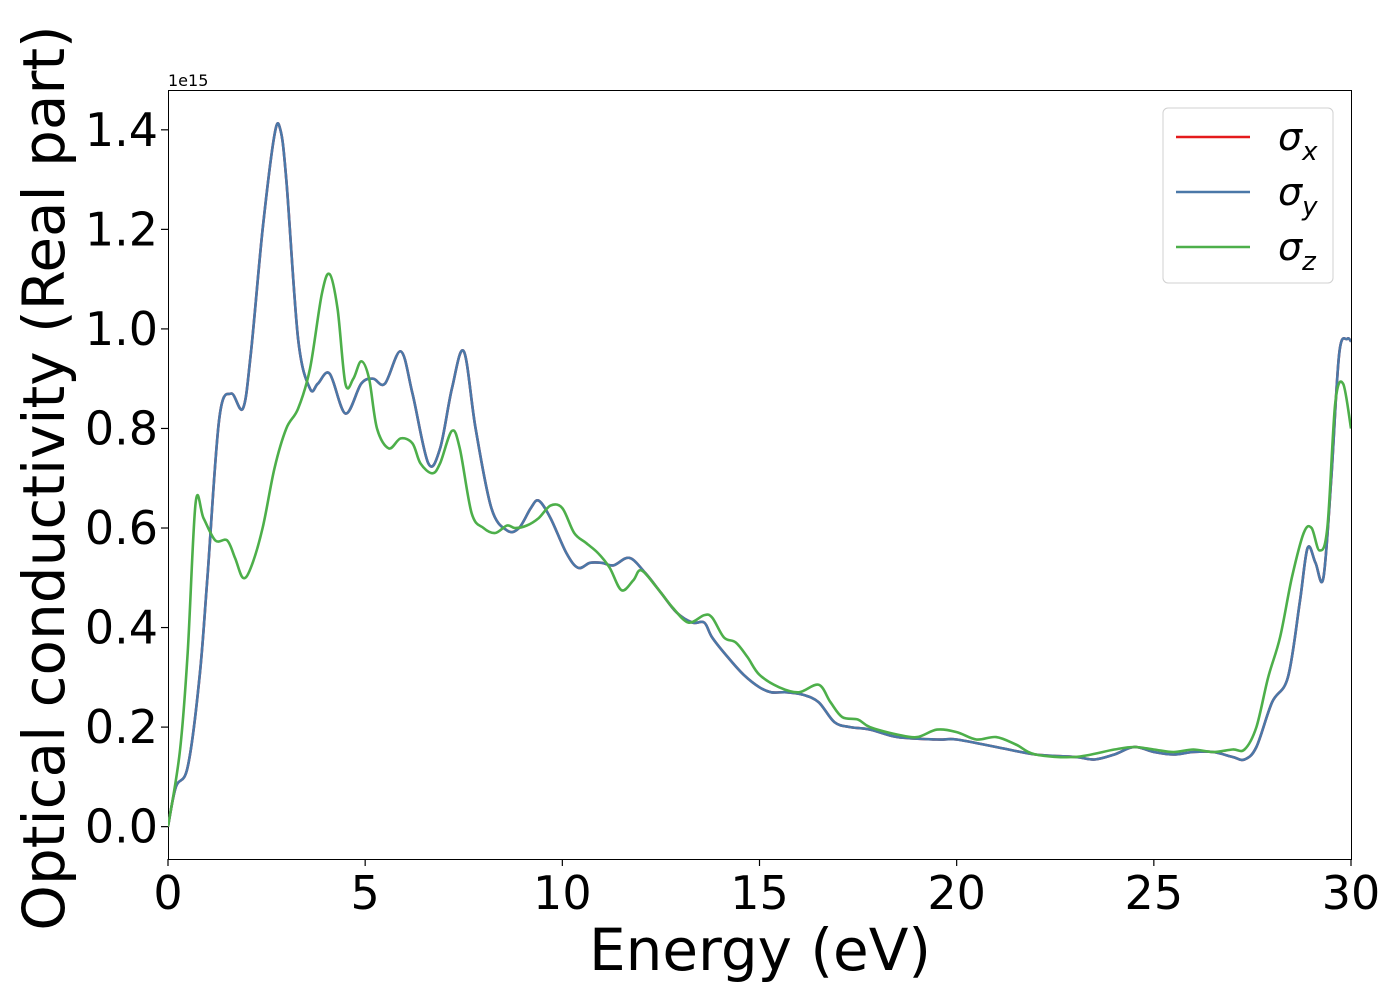 The width and height of the screenshot is (1400, 1000). Describe the element at coordinates (759, 893) in the screenshot. I see `x-tick-label: 15` at that location.